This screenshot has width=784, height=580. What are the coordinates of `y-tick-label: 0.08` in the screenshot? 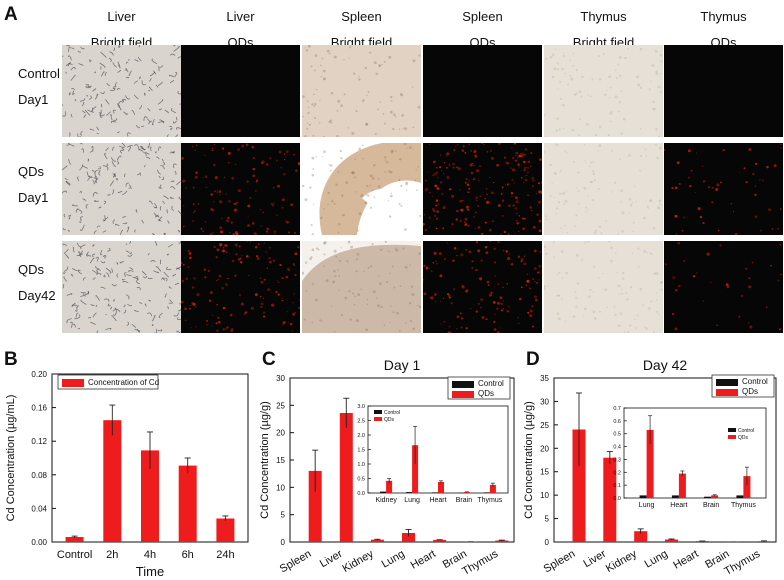 It's located at (39, 475).